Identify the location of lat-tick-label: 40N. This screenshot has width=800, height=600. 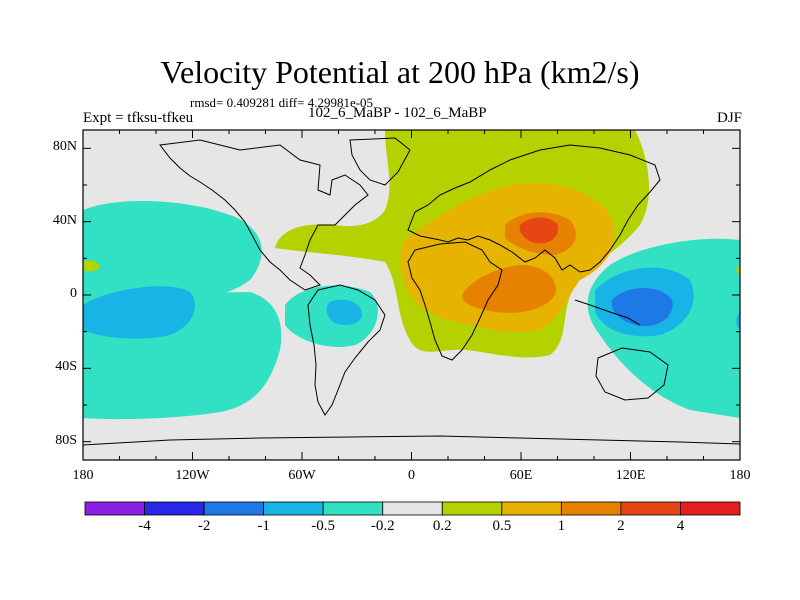
(64, 220).